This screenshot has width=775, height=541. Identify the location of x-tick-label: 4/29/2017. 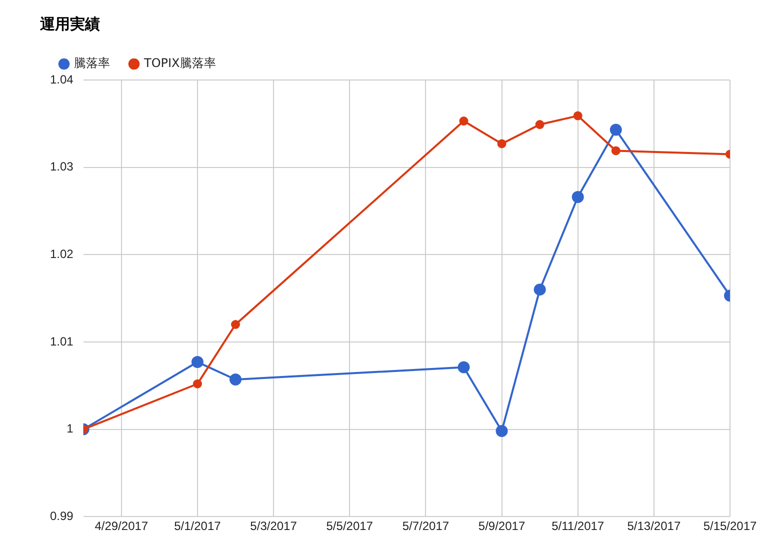
(121, 526).